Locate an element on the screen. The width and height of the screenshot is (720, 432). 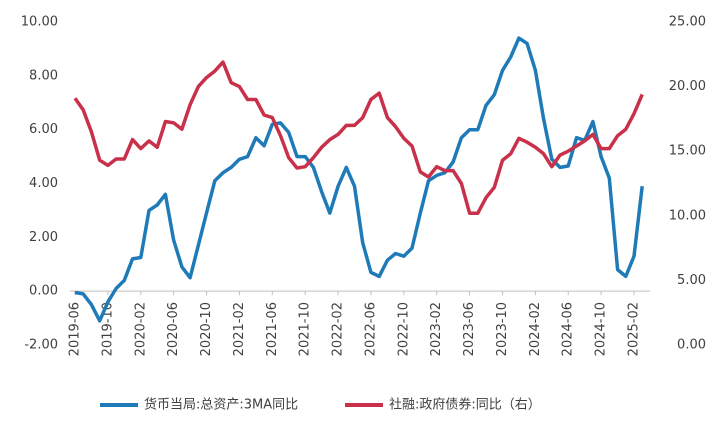
y-tick-label: 2.00 is located at coordinates (43, 237).